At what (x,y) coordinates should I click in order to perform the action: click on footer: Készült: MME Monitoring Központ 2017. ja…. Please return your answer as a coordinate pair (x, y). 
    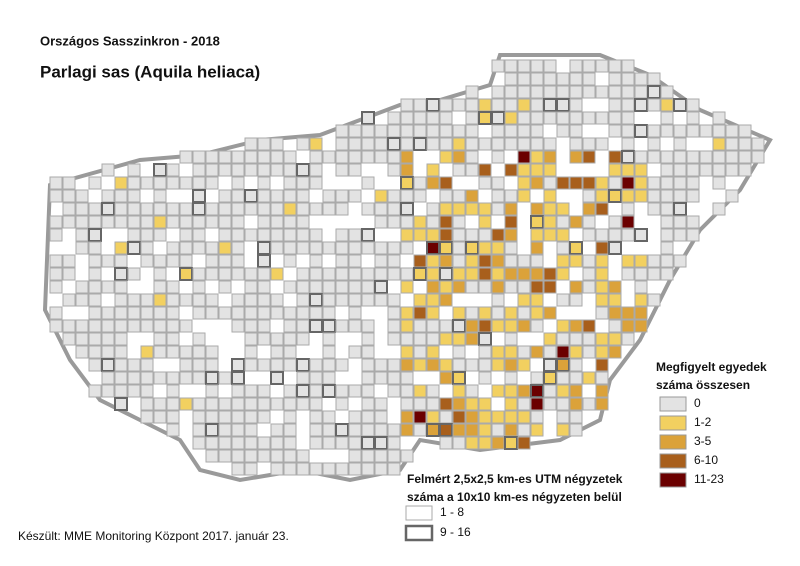
    Looking at the image, I should click on (153, 536).